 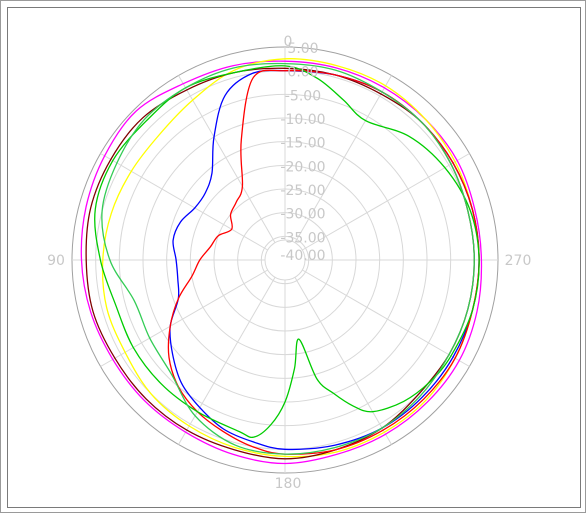 What do you see at coordinates (518, 261) in the screenshot?
I see `angle-tick-label: 270` at bounding box center [518, 261].